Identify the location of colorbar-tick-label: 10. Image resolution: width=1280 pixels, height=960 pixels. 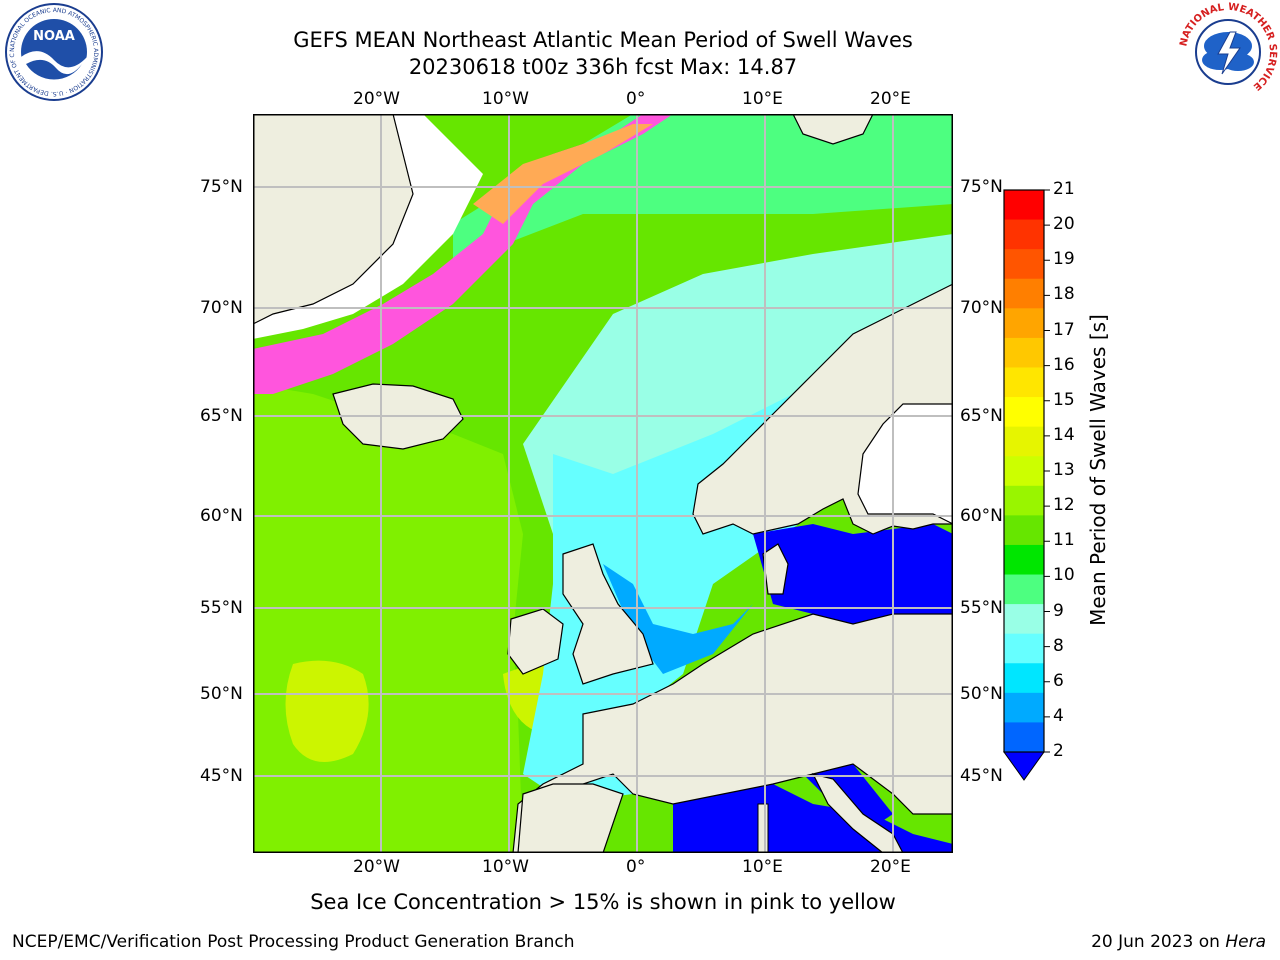
(1064, 575).